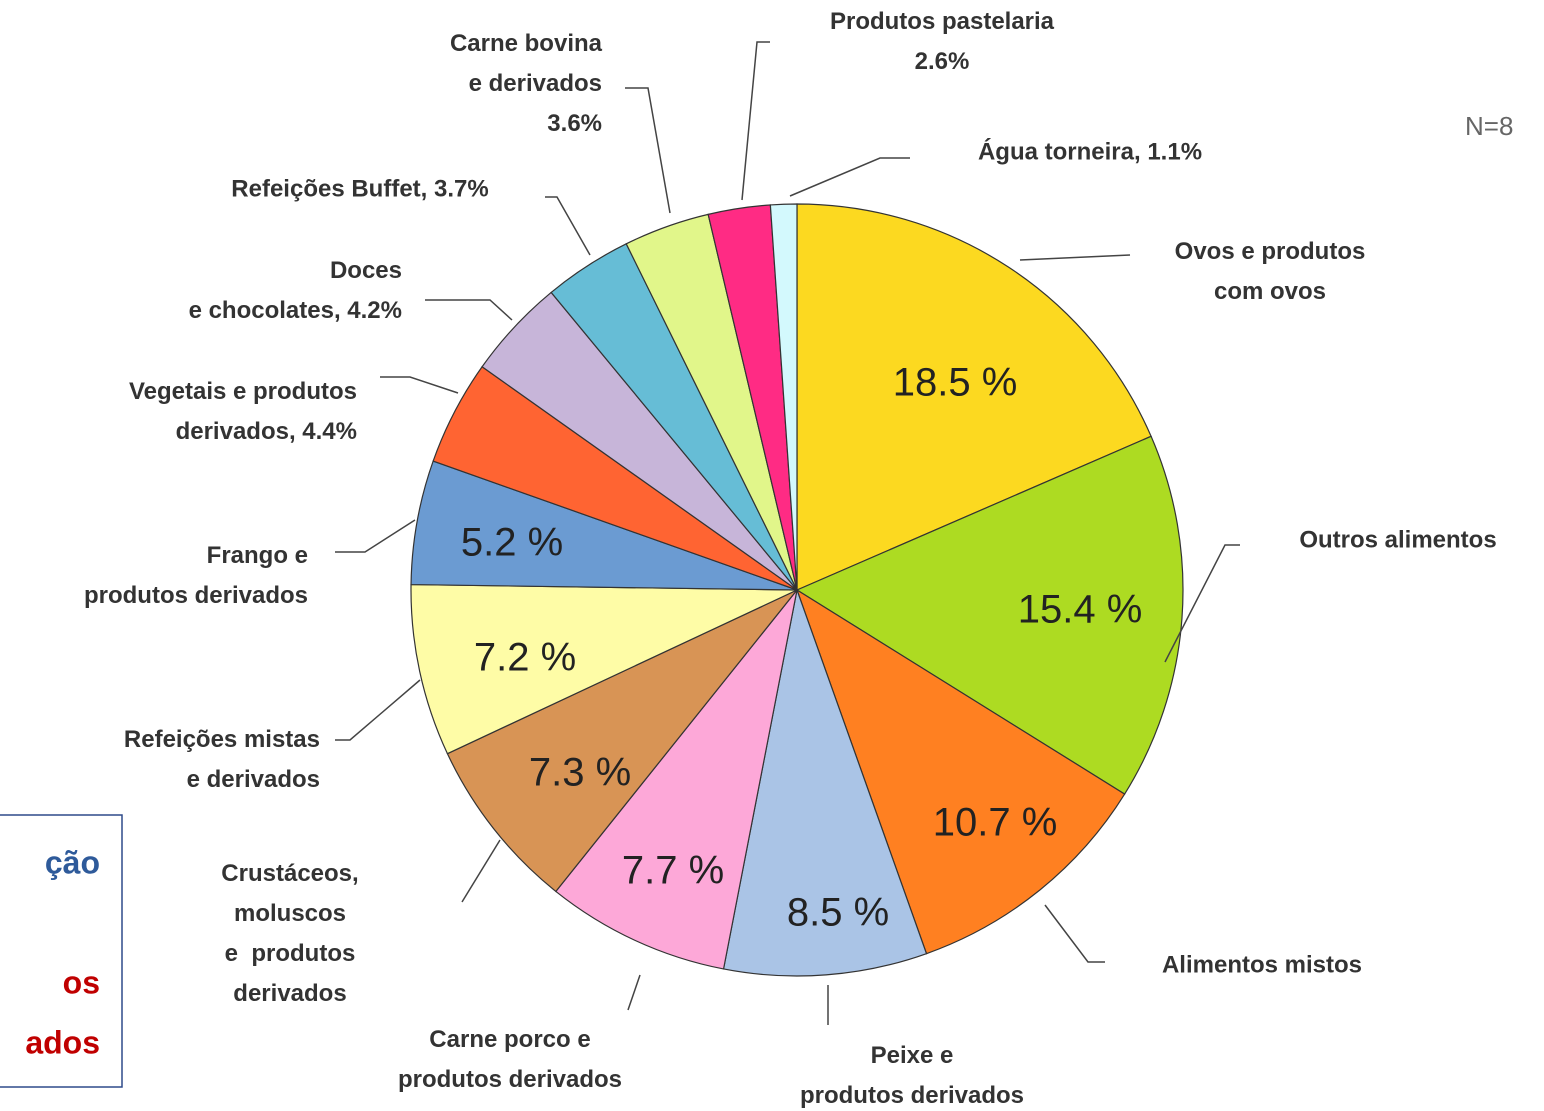  Describe the element at coordinates (222, 759) in the screenshot. I see `slice-label: Refeições mistas e derivados` at that location.